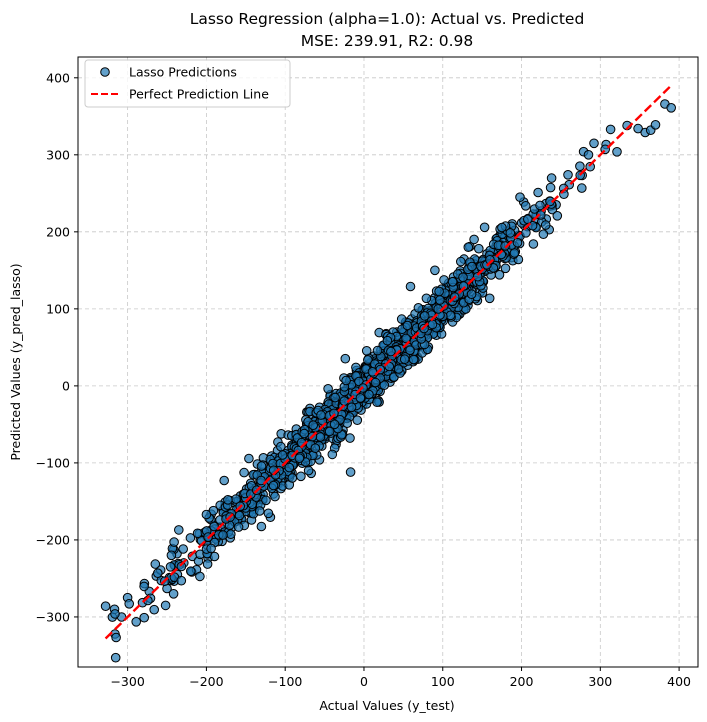 The width and height of the screenshot is (707, 722). I want to click on x-tick-label: 300, so click(600, 681).